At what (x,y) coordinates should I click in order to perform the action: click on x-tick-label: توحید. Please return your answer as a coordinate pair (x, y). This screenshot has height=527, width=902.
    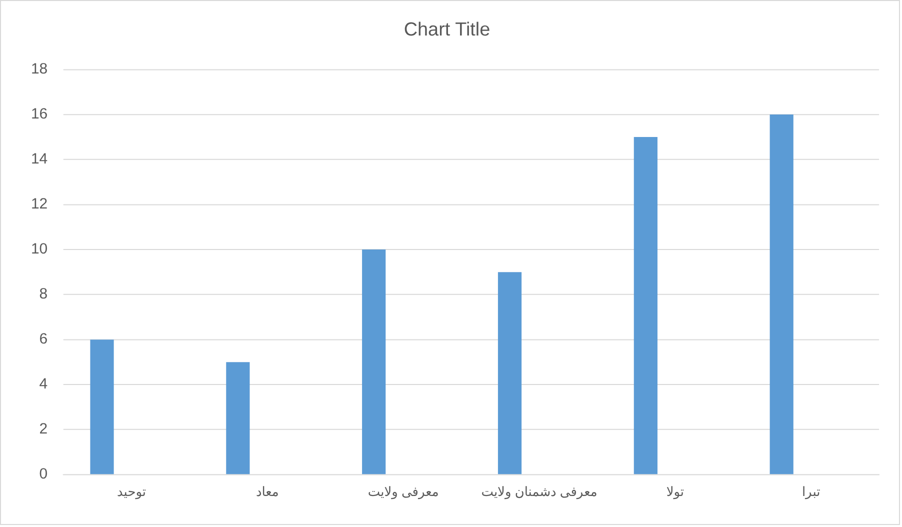
    Looking at the image, I should click on (131, 492).